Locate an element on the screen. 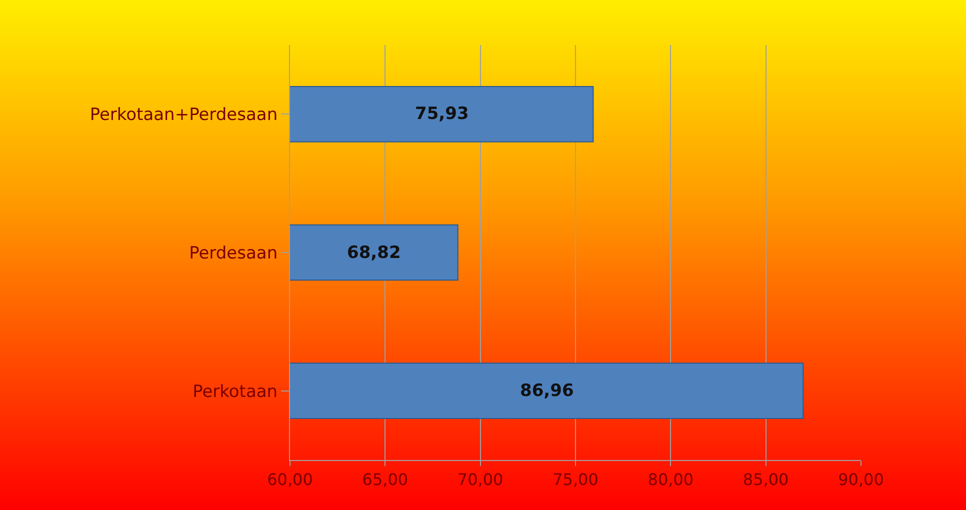 The height and width of the screenshot is (510, 966). data-label: 68,82 is located at coordinates (374, 253).